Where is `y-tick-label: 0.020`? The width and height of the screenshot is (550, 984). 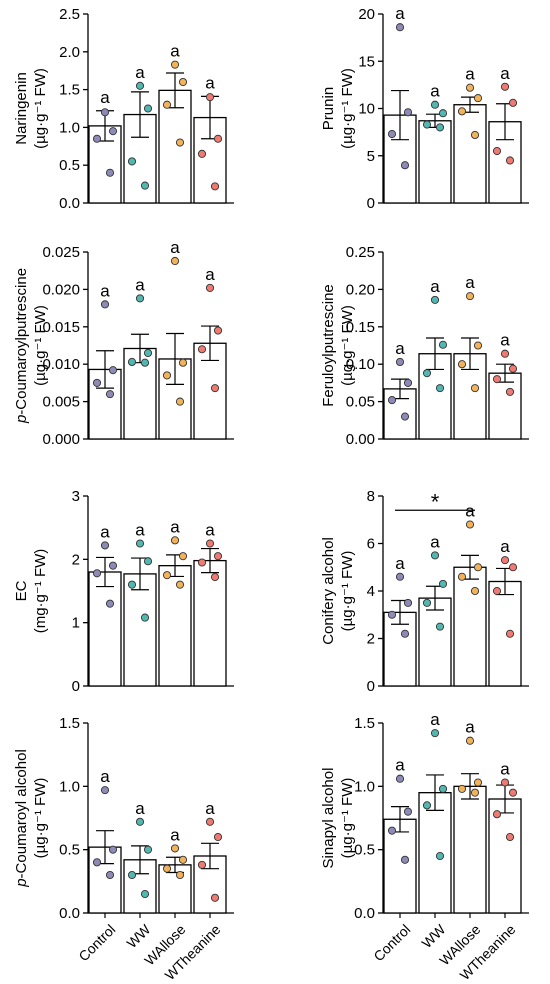 y-tick-label: 0.020 is located at coordinates (61, 289).